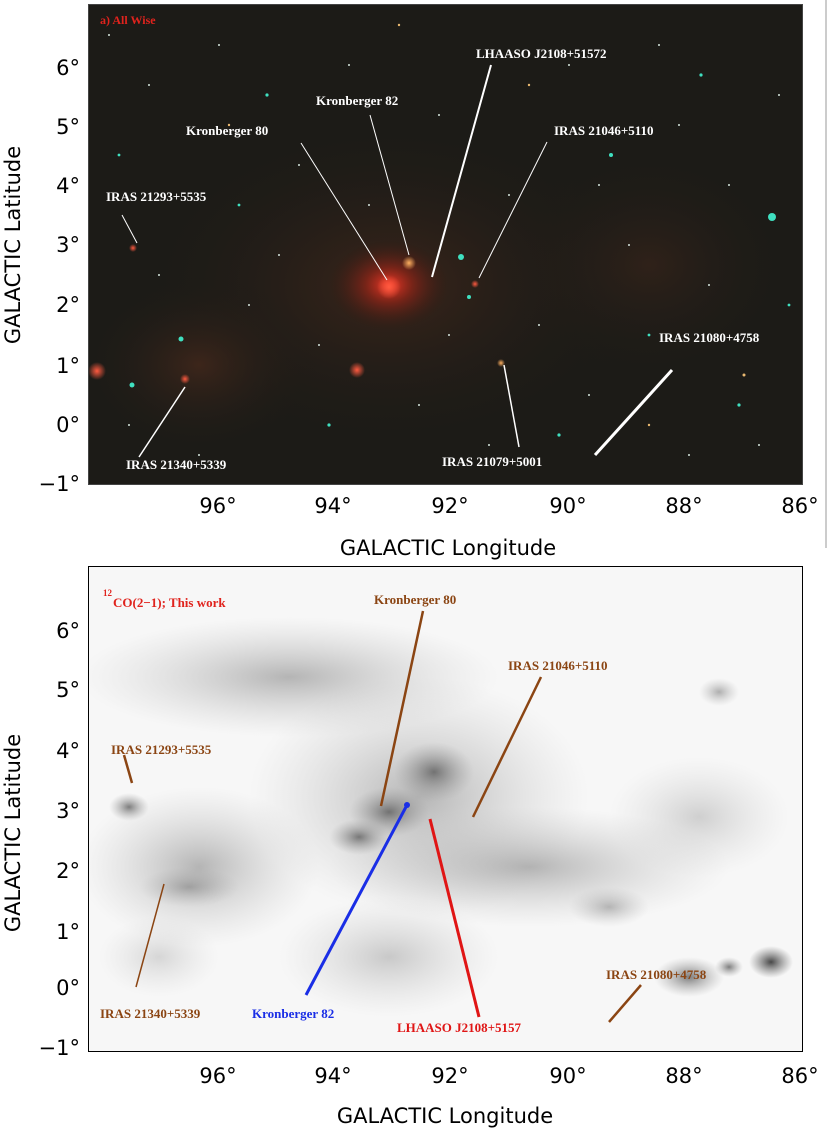 The image size is (830, 1133). What do you see at coordinates (176, 464) in the screenshot?
I see `iras21340-label: IRAS 21340+5339` at bounding box center [176, 464].